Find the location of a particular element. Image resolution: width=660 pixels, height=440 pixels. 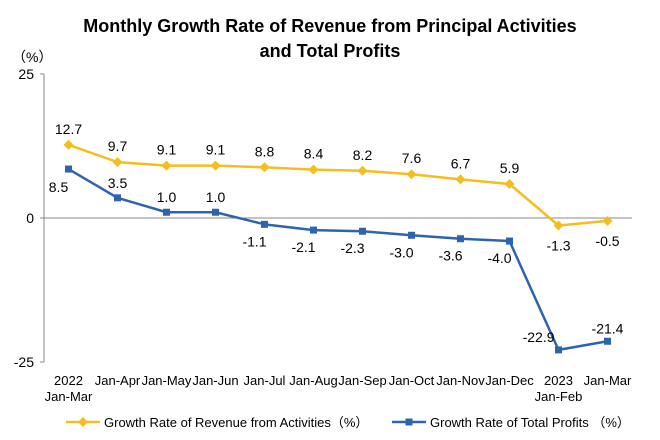

data-label-revenue: 5.9 is located at coordinates (510, 168).